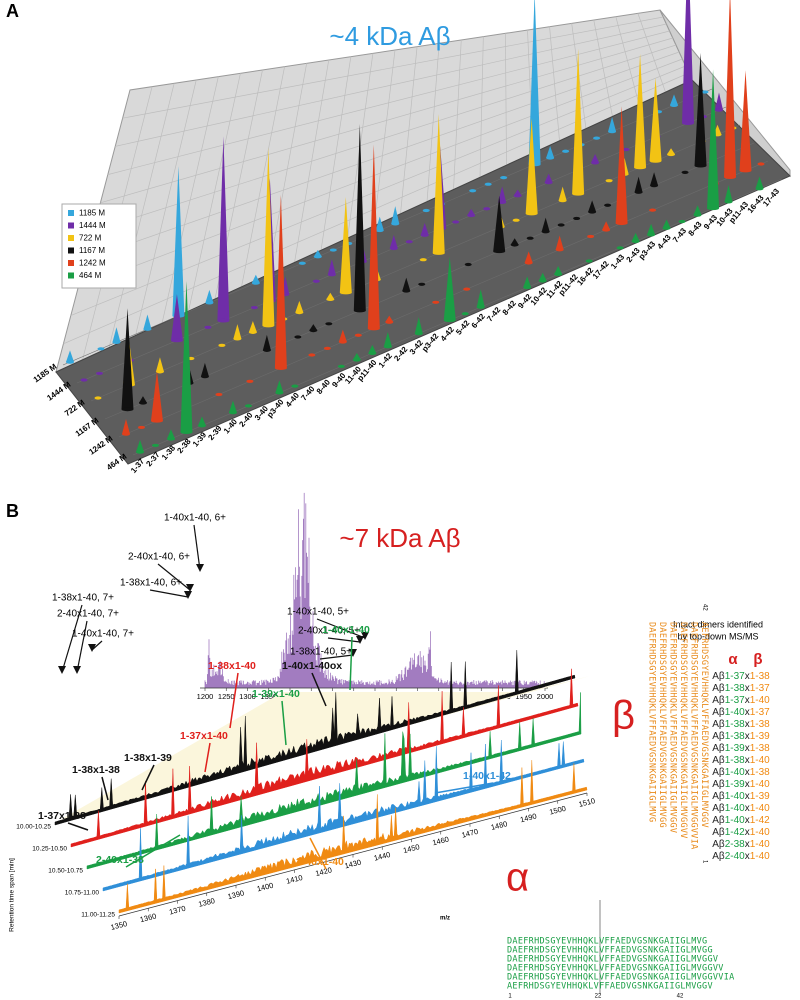 The image size is (800, 1000). Describe the element at coordinates (88, 614) in the screenshot. I see `peak-annotation: 2-40x1-40, 7+` at that location.